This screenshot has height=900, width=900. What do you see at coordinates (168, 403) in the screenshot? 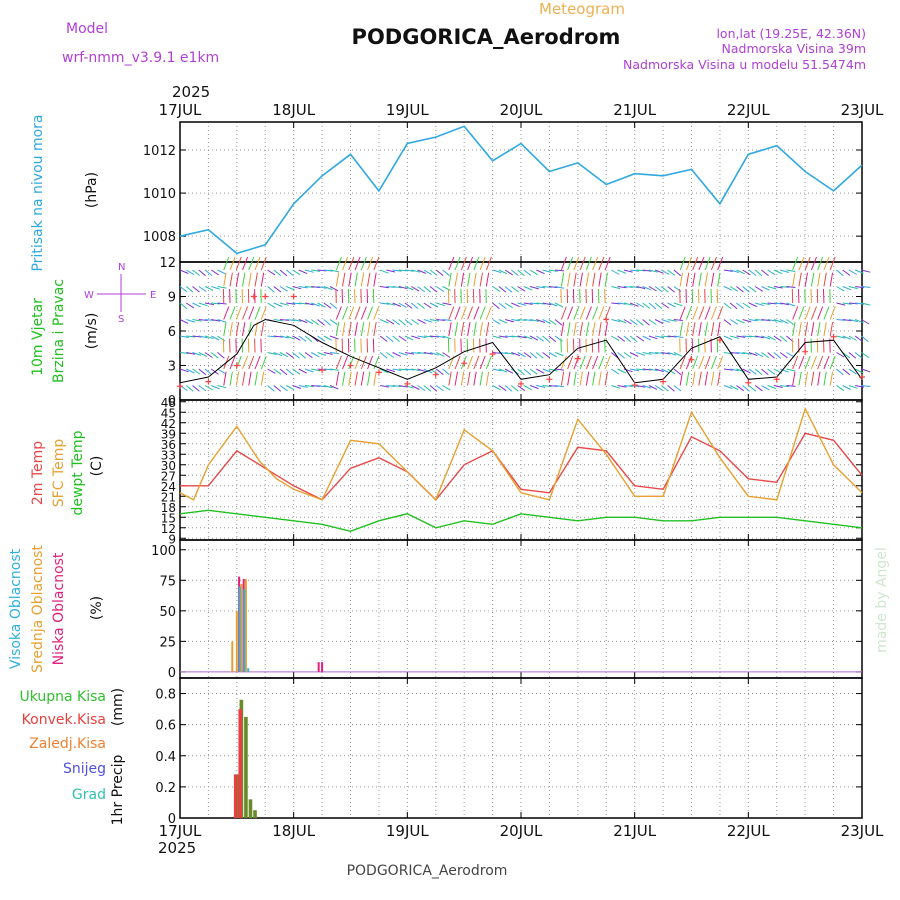
I see `y-tick-label: 48` at bounding box center [168, 403].